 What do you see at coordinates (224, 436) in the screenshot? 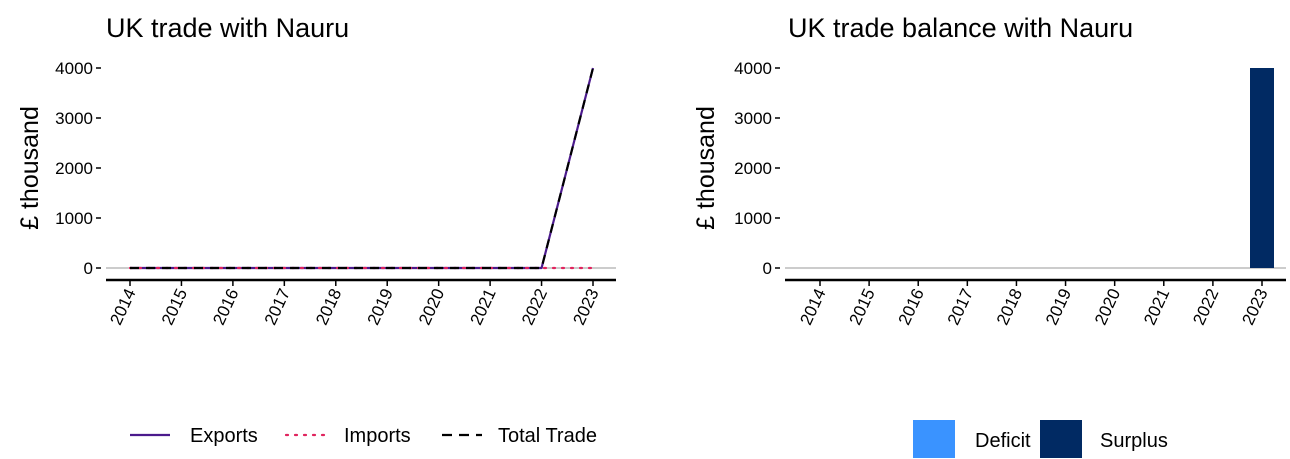
I see `legend-label: Exports` at bounding box center [224, 436].